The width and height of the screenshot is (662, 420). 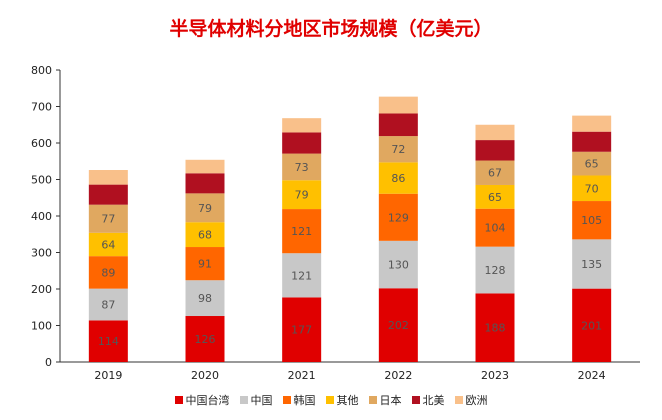 I want to click on data-label: 65, so click(x=495, y=197).